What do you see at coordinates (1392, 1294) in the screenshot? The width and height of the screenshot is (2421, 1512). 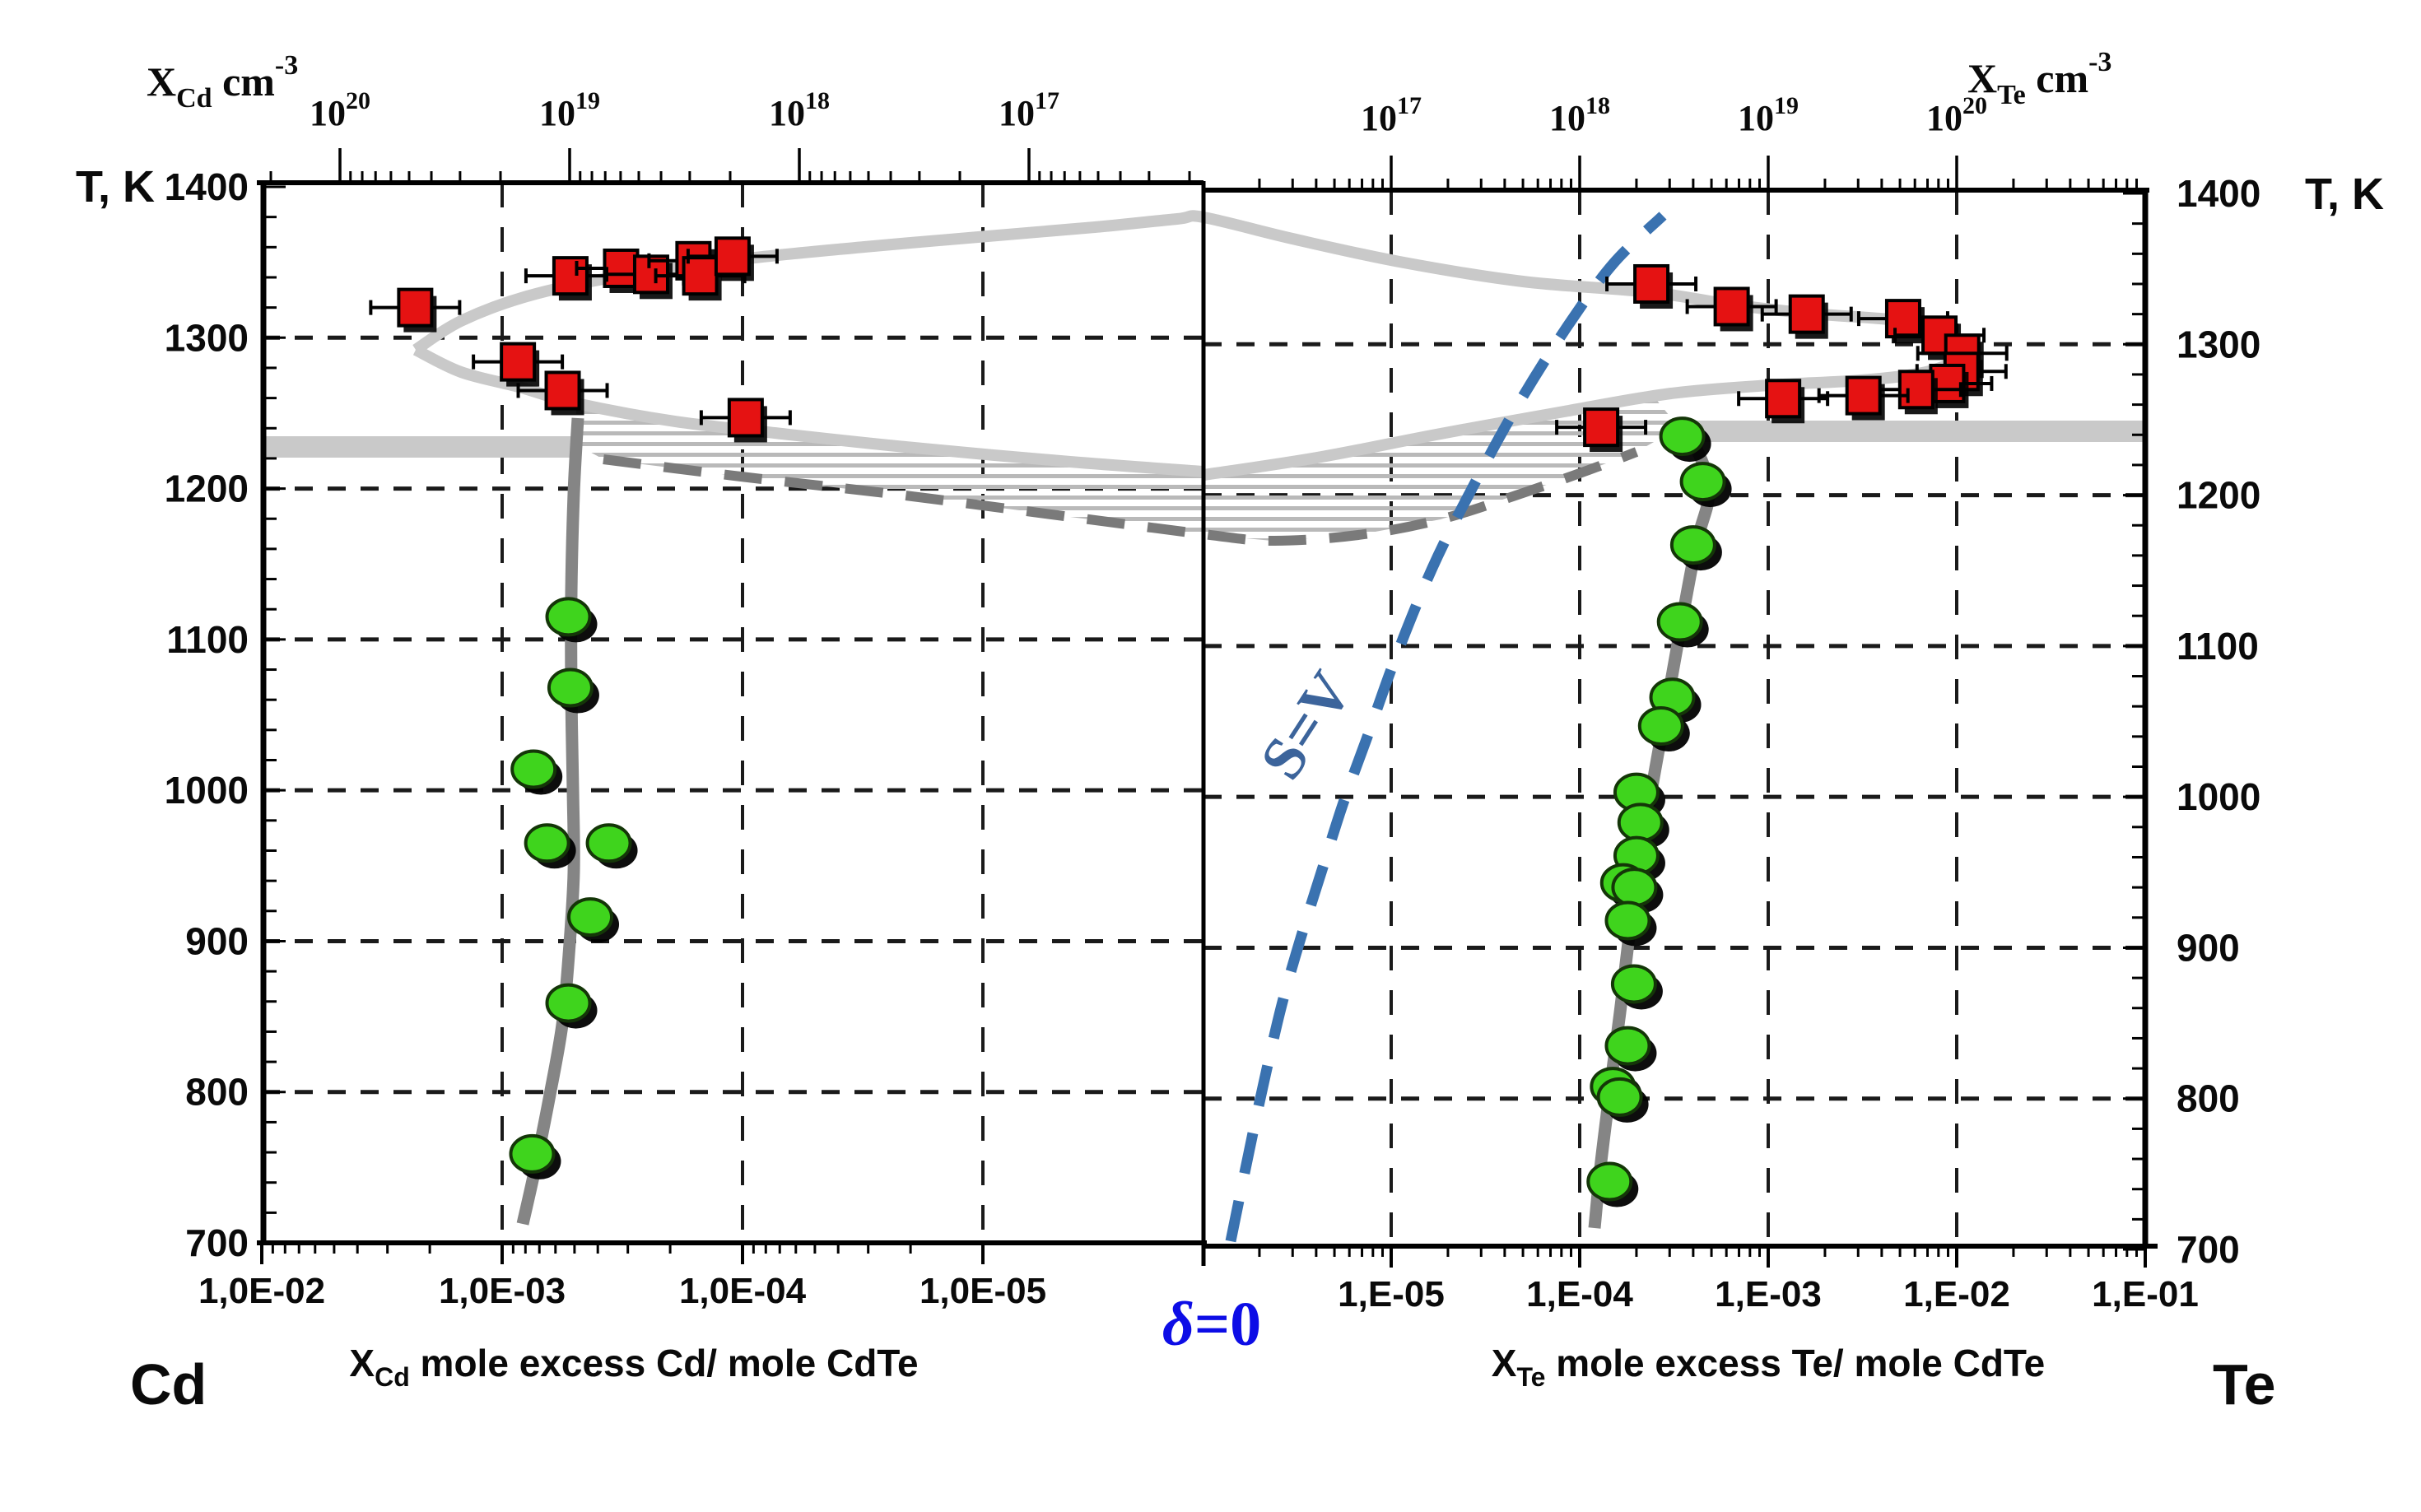 I see `x-tick-label-te: 1,E-05` at bounding box center [1392, 1294].